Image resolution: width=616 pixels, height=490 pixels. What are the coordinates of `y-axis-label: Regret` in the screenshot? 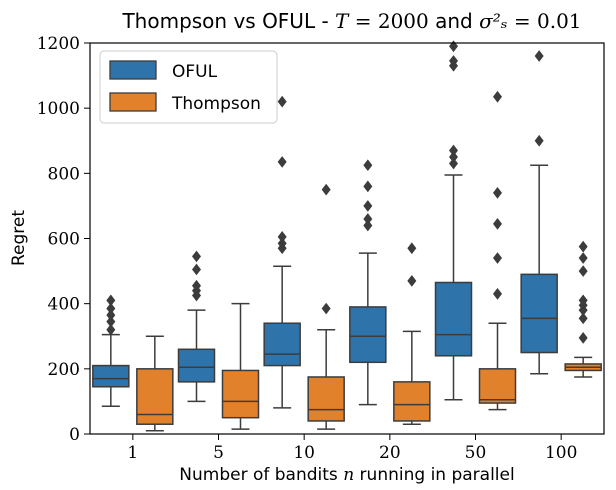 It's located at (19, 238).